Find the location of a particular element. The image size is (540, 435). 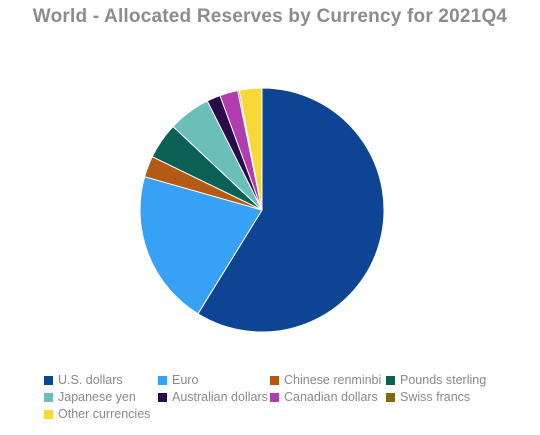

legend-item-other-currencies: Other currencies is located at coordinates (101, 414).